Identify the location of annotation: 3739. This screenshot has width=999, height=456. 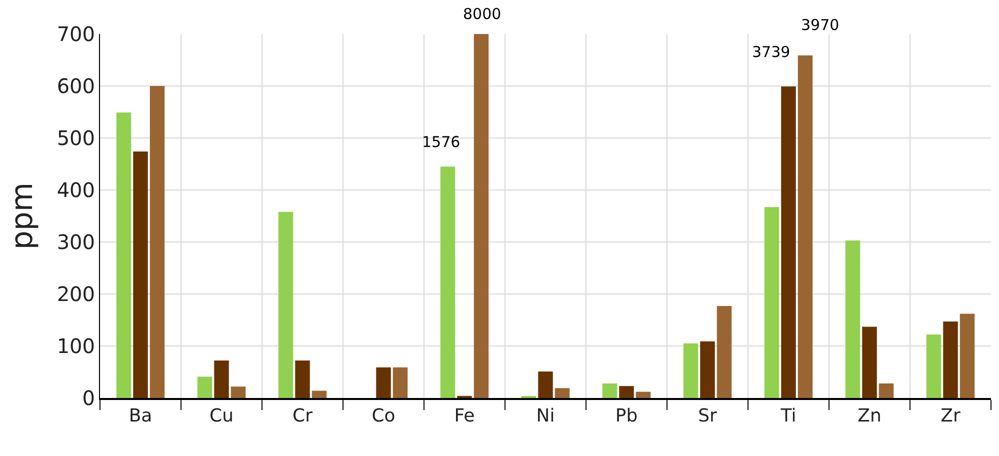
(771, 52).